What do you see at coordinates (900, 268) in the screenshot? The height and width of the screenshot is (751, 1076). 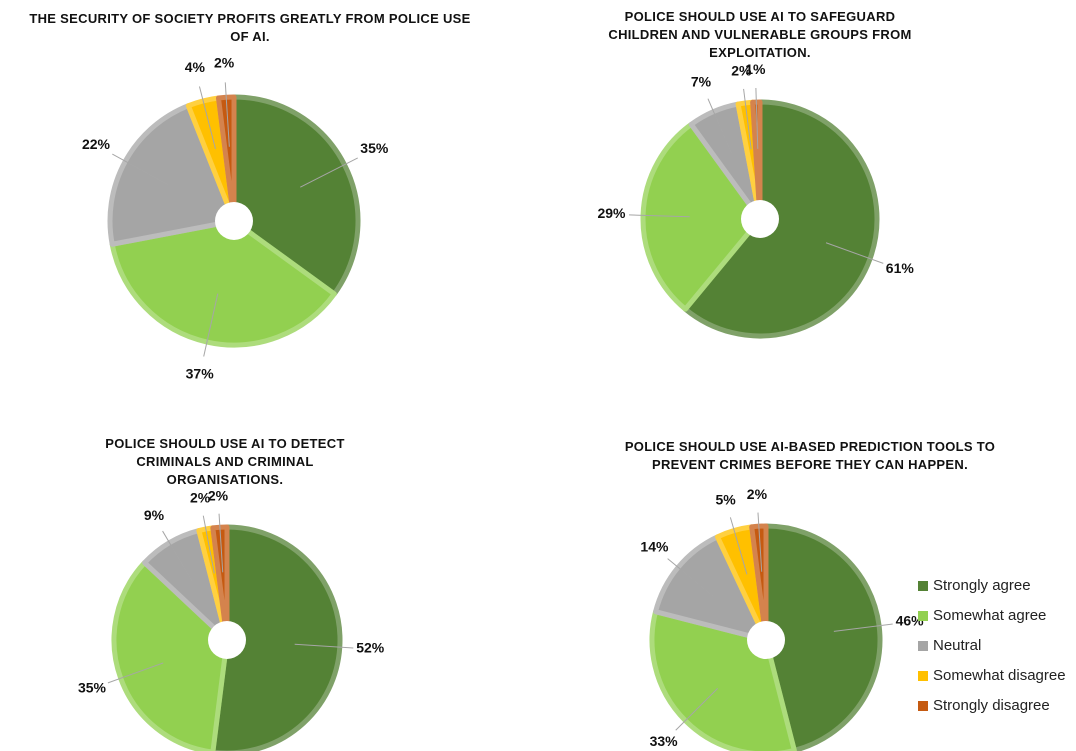 I see `value-label: 61%` at bounding box center [900, 268].